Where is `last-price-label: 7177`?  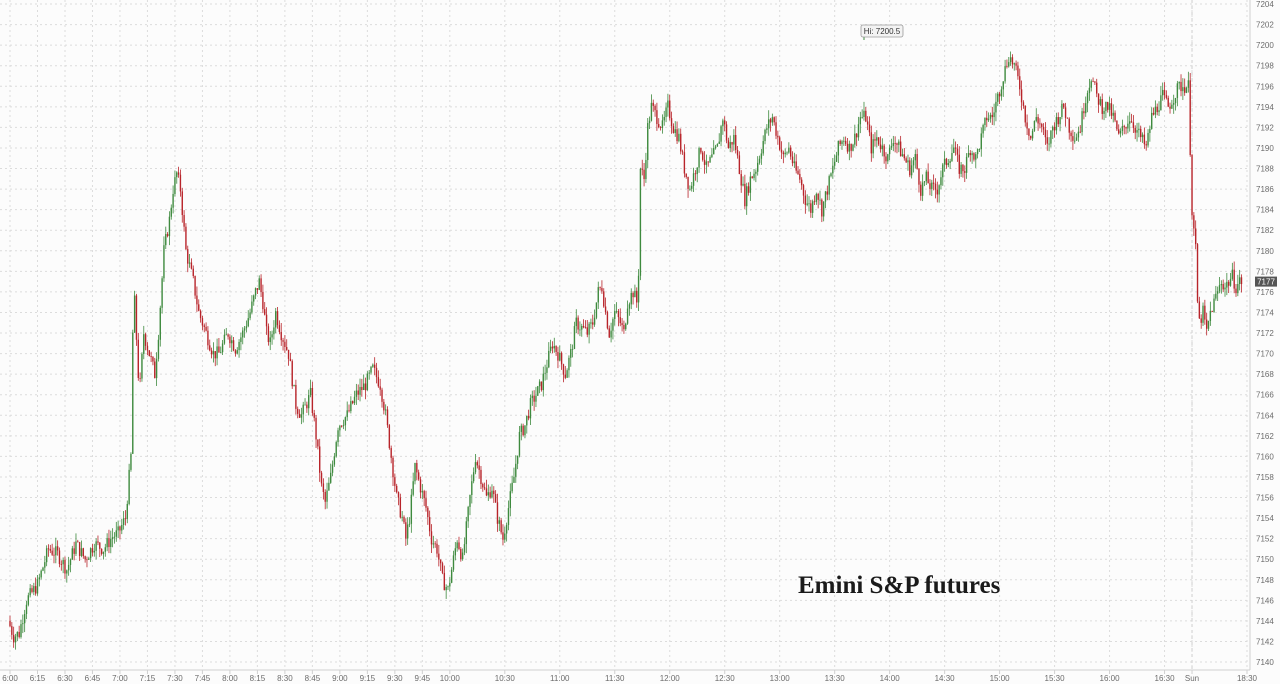 last-price-label: 7177 is located at coordinates (1266, 282).